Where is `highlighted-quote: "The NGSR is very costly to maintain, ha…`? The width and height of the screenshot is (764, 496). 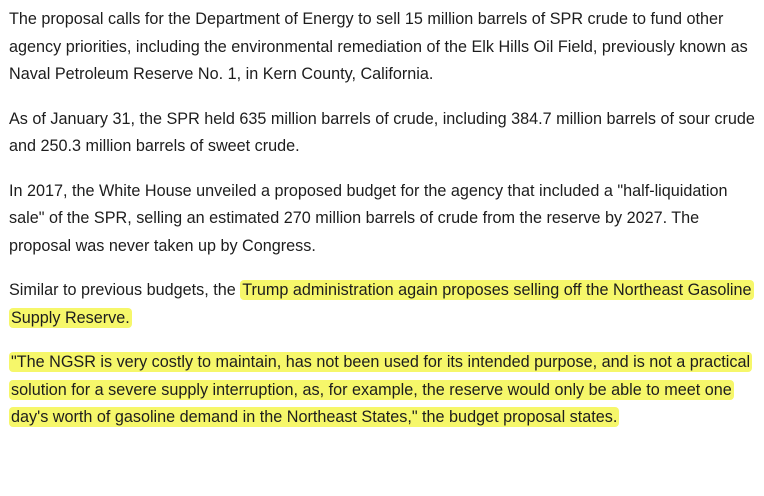 highlighted-quote: "The NGSR is very costly to maintain, ha… is located at coordinates (381, 389).